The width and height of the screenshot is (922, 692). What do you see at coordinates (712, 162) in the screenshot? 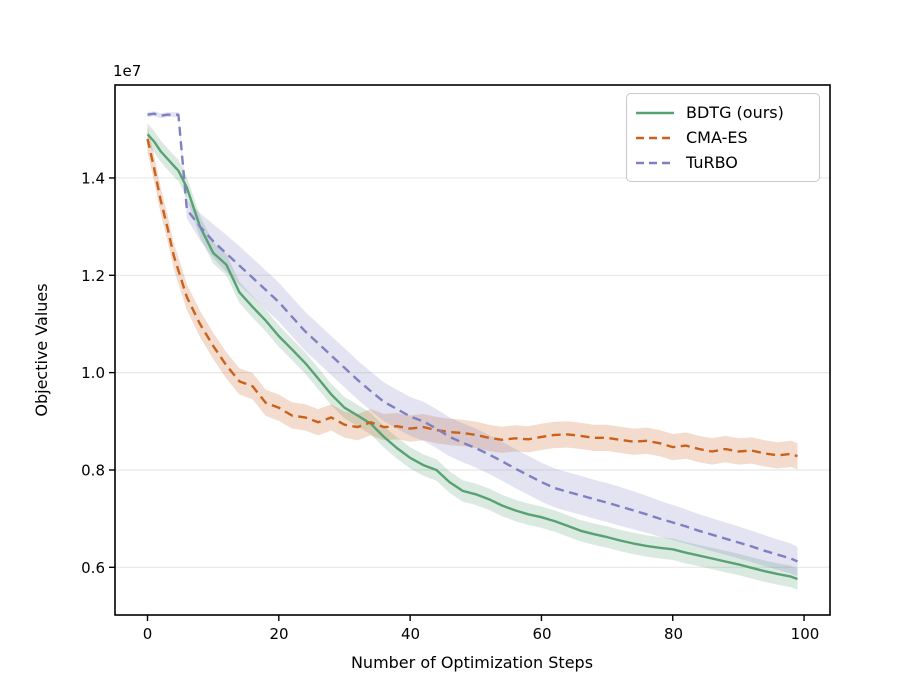
I see `legend-label: TuRBO` at bounding box center [712, 162].